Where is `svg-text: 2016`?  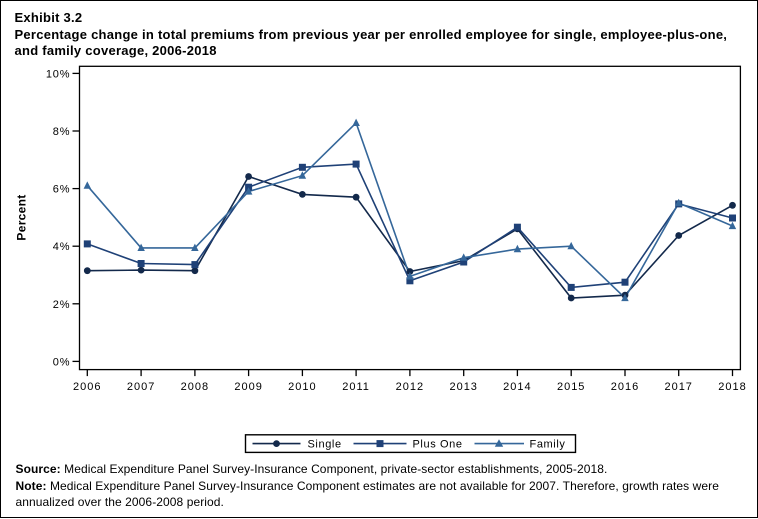 svg-text: 2016 is located at coordinates (625, 387).